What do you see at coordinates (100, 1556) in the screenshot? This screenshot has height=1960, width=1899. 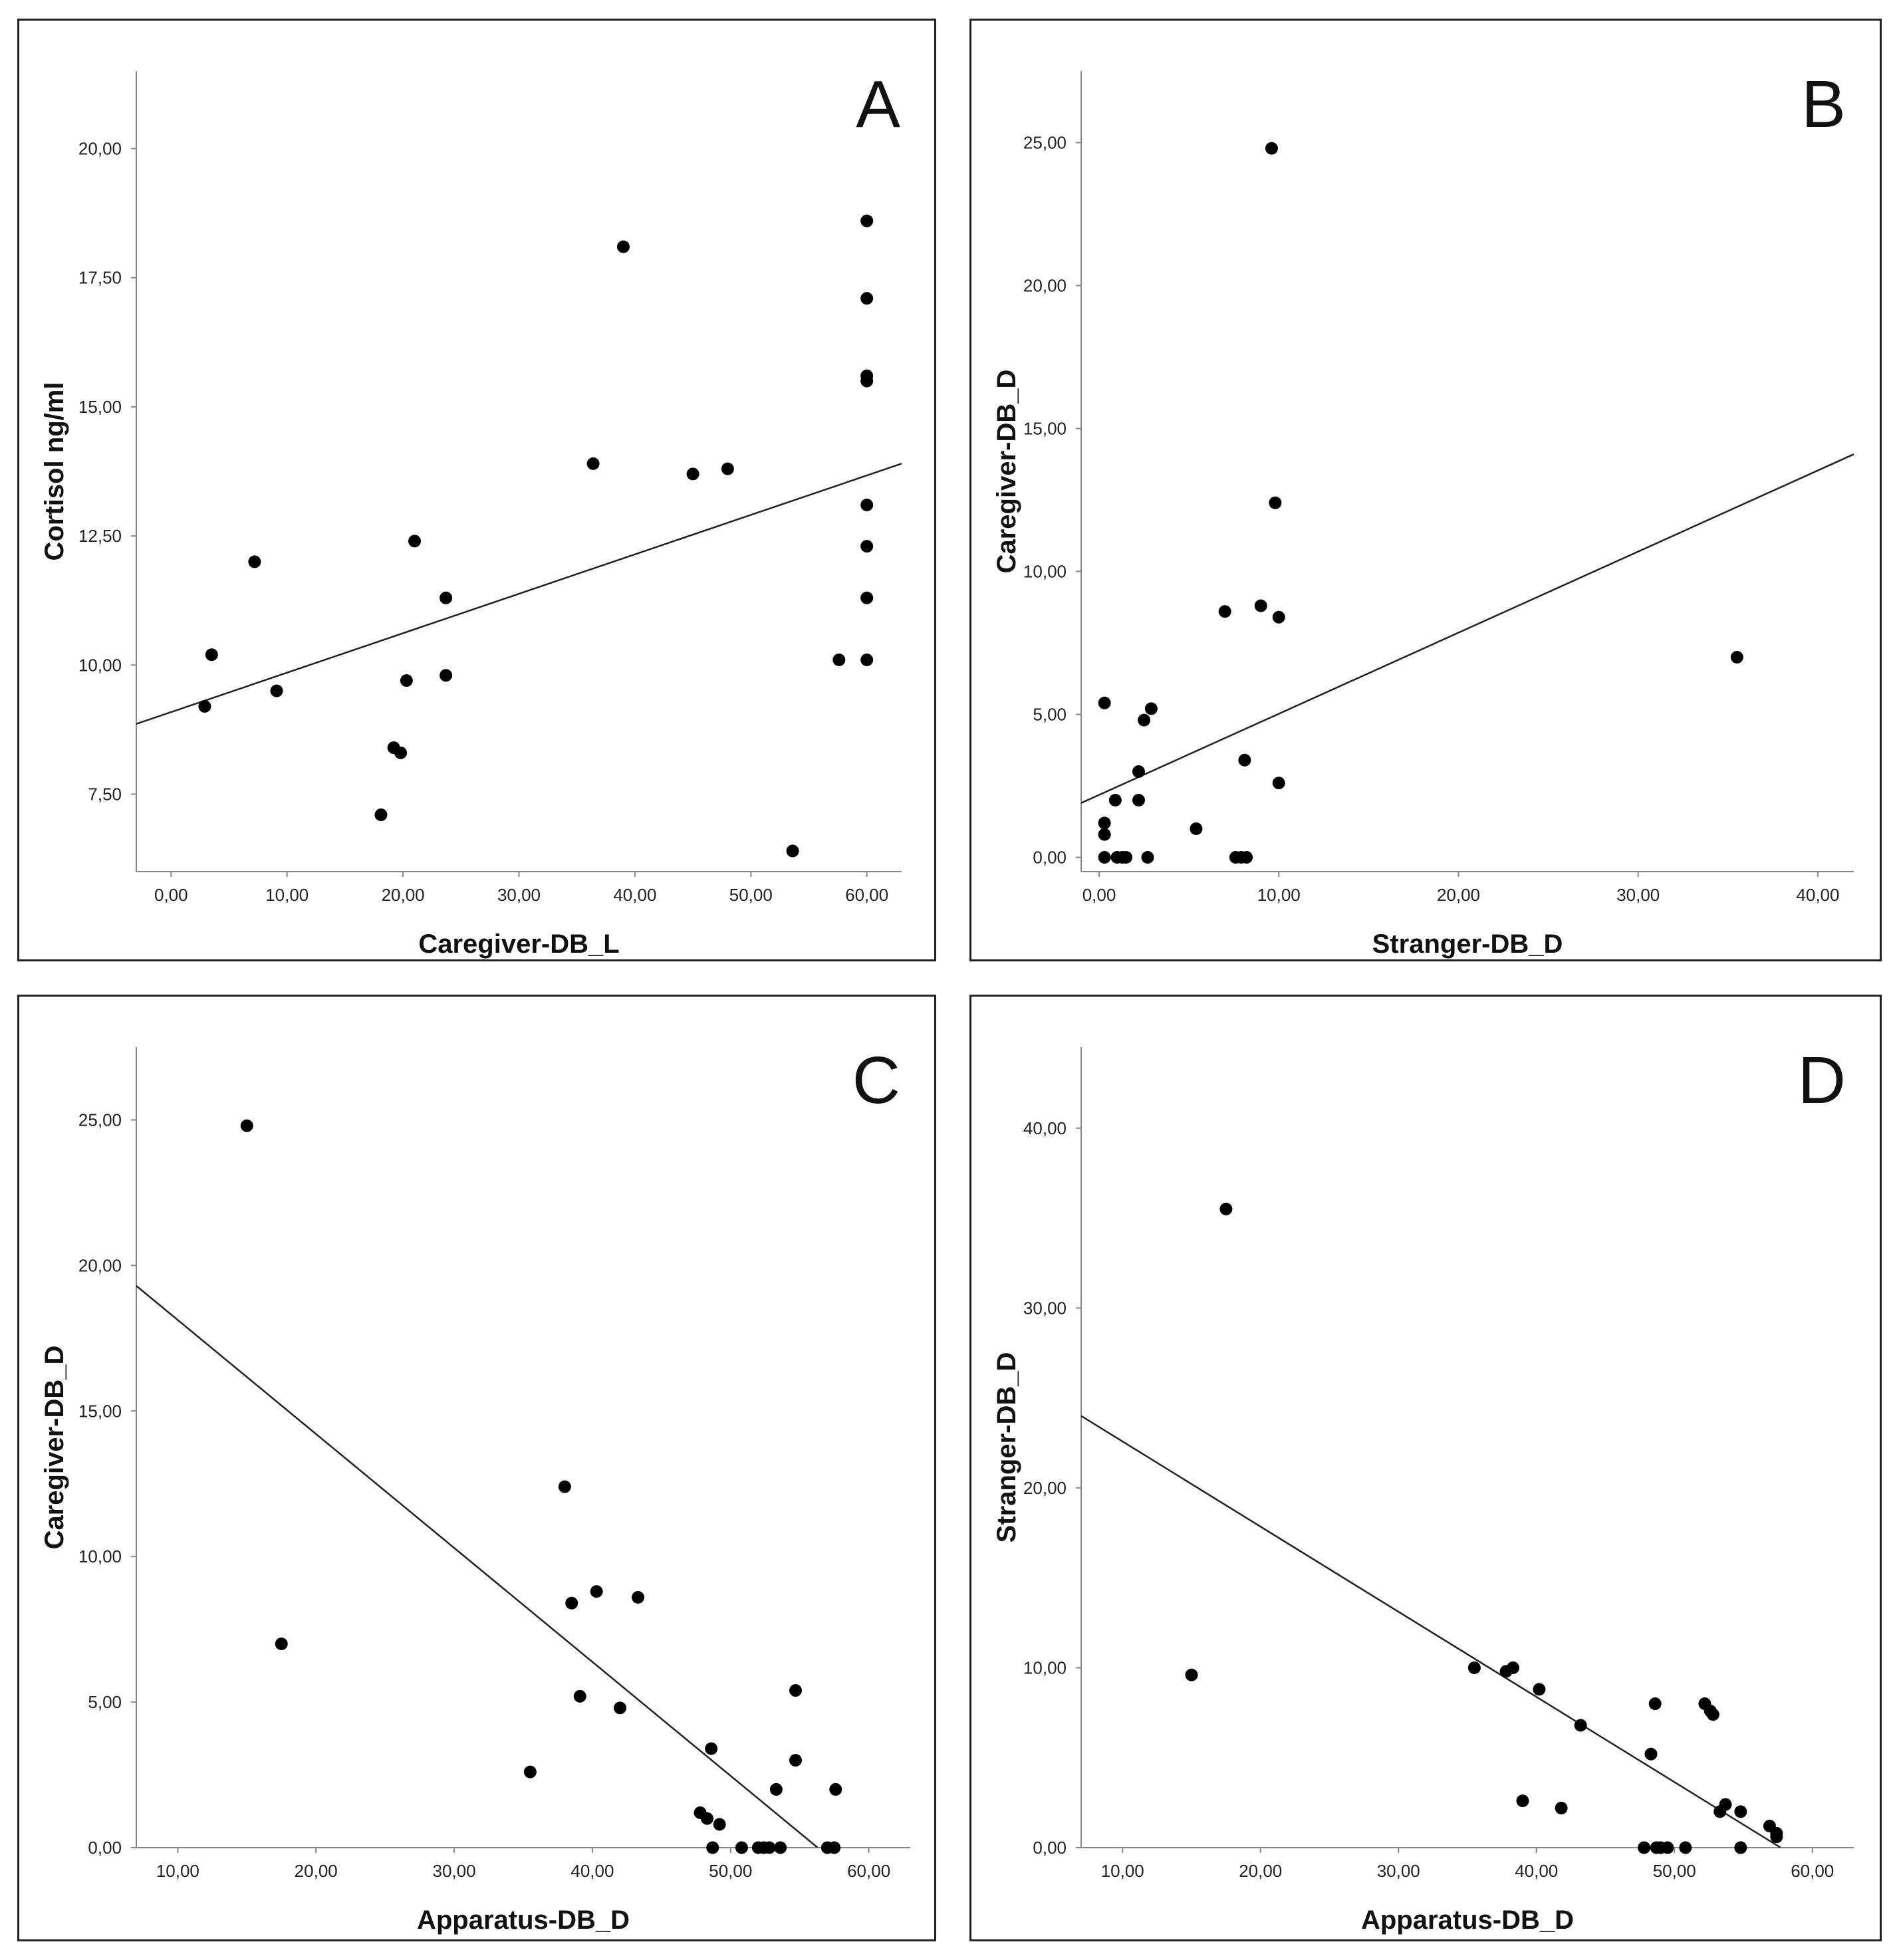 I see `chart-c-y-tick-label: 10,00` at bounding box center [100, 1556].